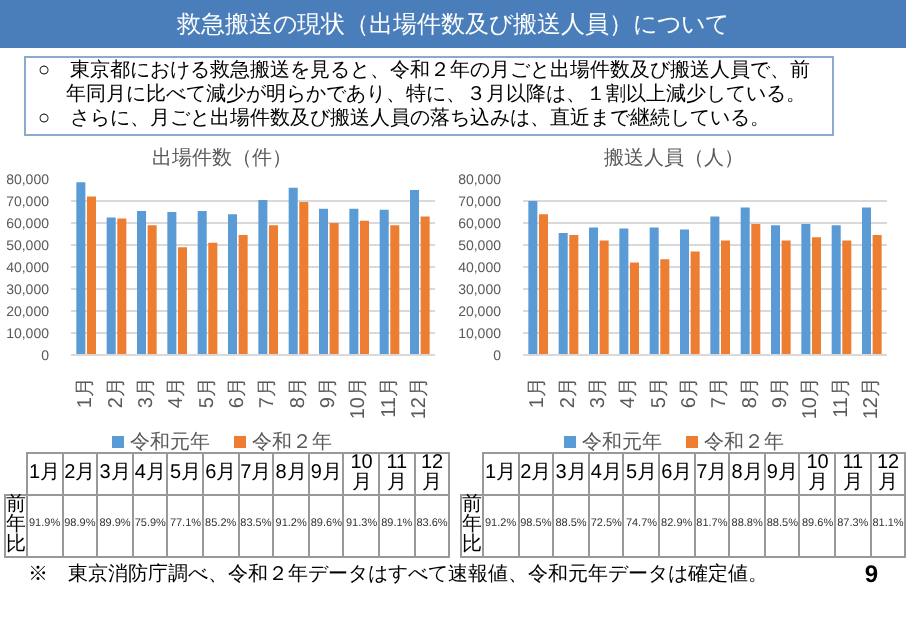 The image size is (906, 640). What do you see at coordinates (453, 24) in the screenshot?
I see `text: 救急搬送の現状（出場件数及び搬送人員）について` at bounding box center [453, 24].